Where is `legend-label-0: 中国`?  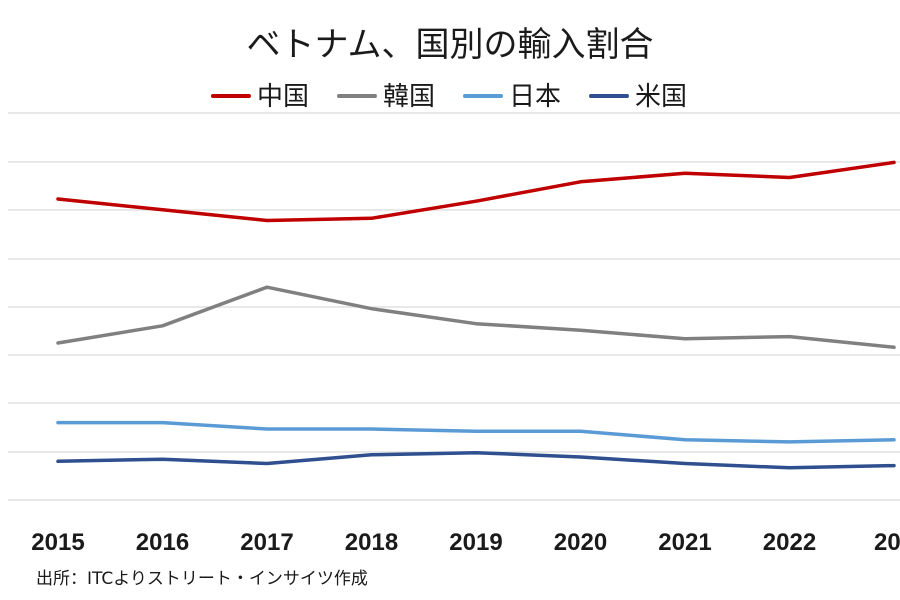 legend-label-0: 中国 is located at coordinates (283, 97).